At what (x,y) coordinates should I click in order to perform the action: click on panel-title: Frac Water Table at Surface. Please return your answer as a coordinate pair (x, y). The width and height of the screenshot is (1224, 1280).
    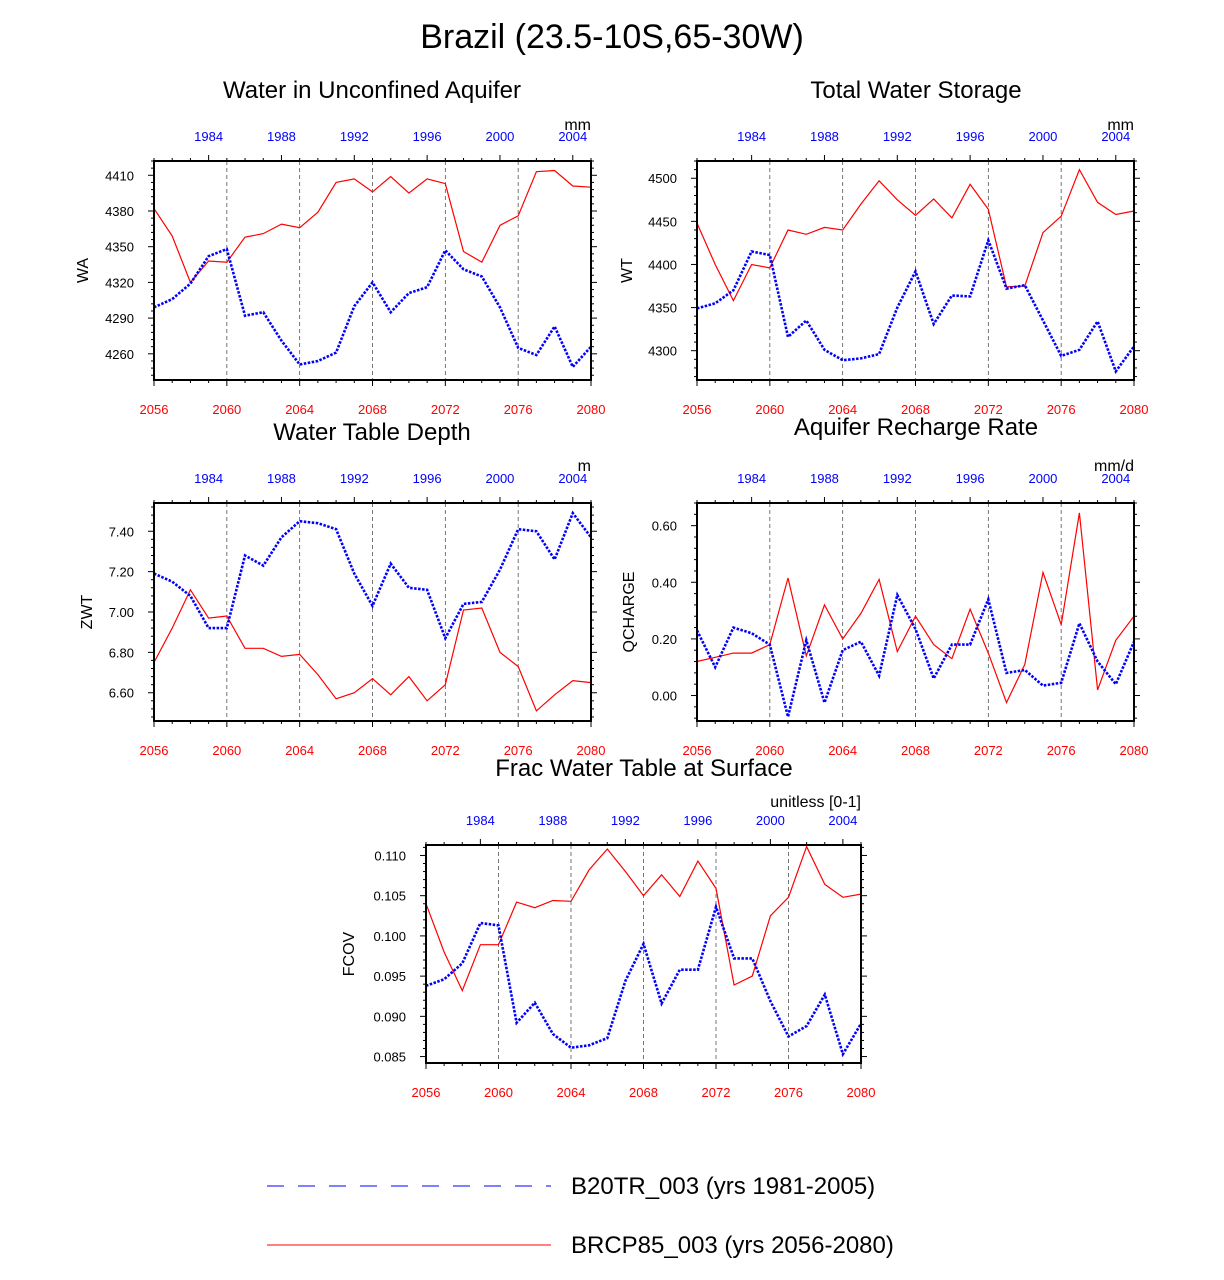
    Looking at the image, I should click on (643, 768).